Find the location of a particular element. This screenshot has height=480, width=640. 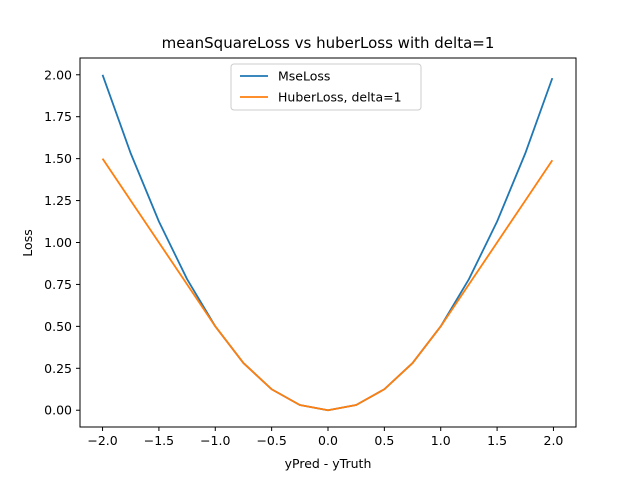

x-tick-label: −2.0 is located at coordinates (102, 440).